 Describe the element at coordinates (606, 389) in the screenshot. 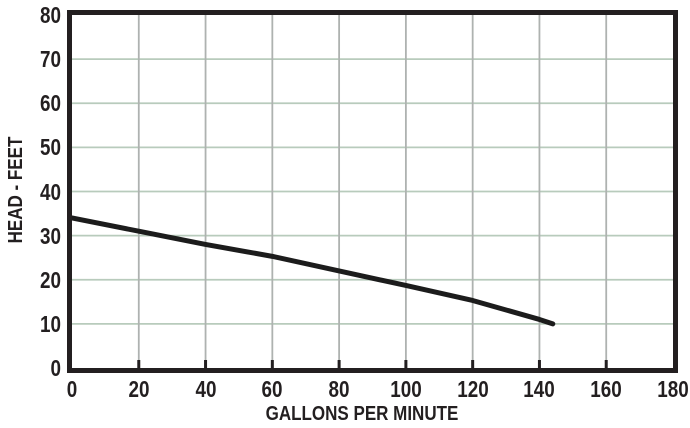

I see `x-tick-label: 160` at that location.